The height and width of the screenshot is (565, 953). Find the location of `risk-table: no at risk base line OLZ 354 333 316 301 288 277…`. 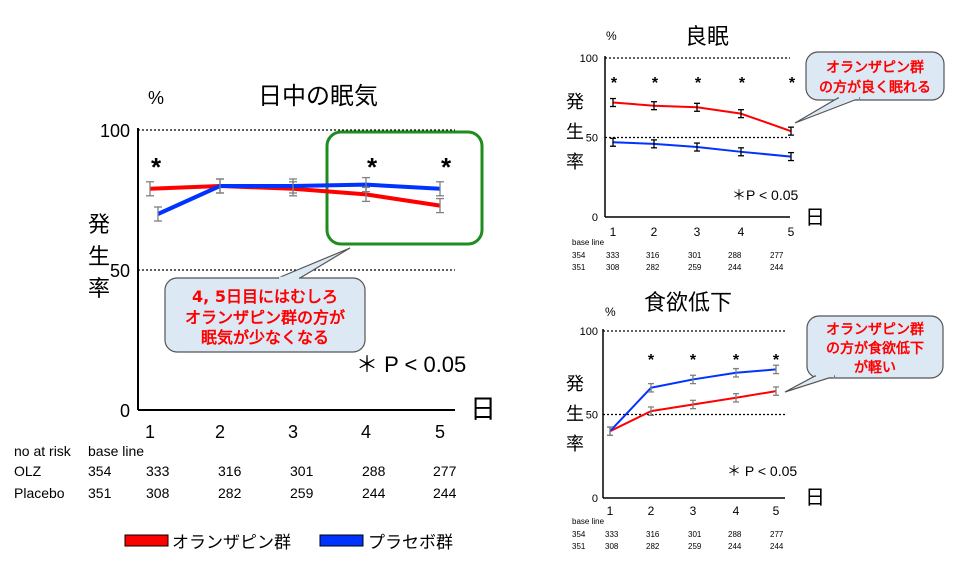

risk-table: no at risk base line OLZ 354 333 316 301 288 277… is located at coordinates (235, 472).